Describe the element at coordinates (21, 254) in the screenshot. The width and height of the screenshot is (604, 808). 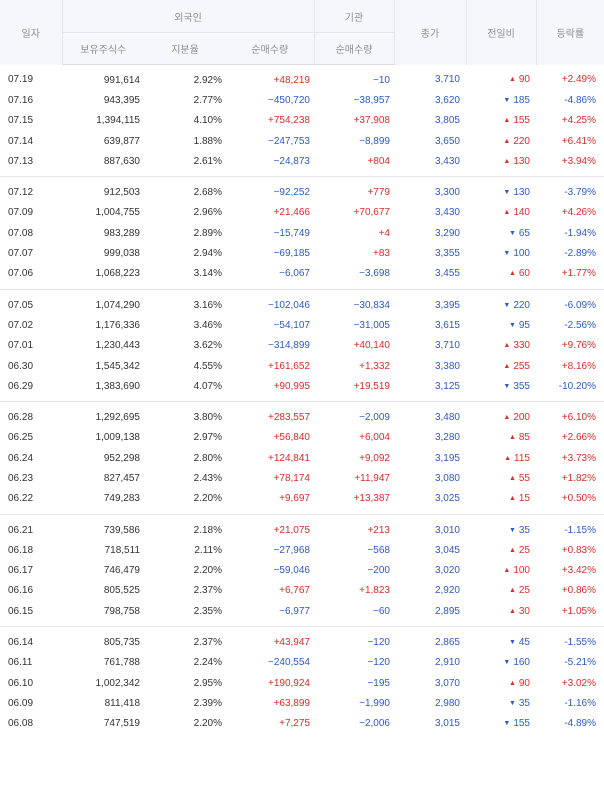
I see `date-cell: 07.07` at that location.